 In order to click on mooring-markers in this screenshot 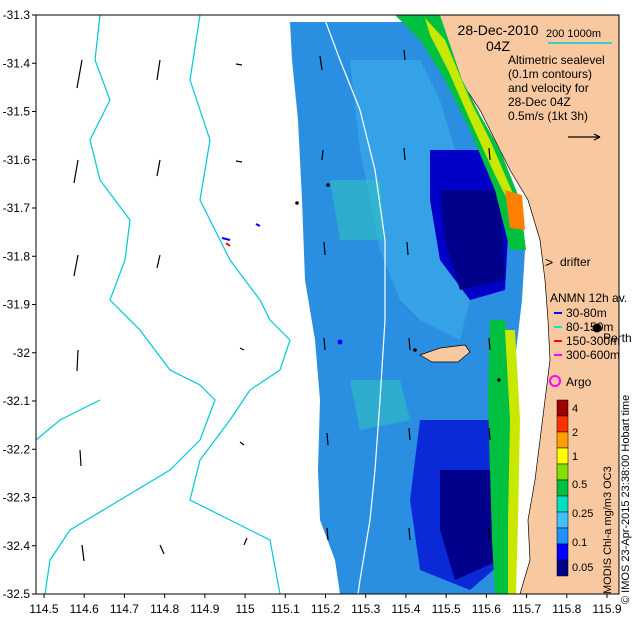, I will do `click(282, 284)`.